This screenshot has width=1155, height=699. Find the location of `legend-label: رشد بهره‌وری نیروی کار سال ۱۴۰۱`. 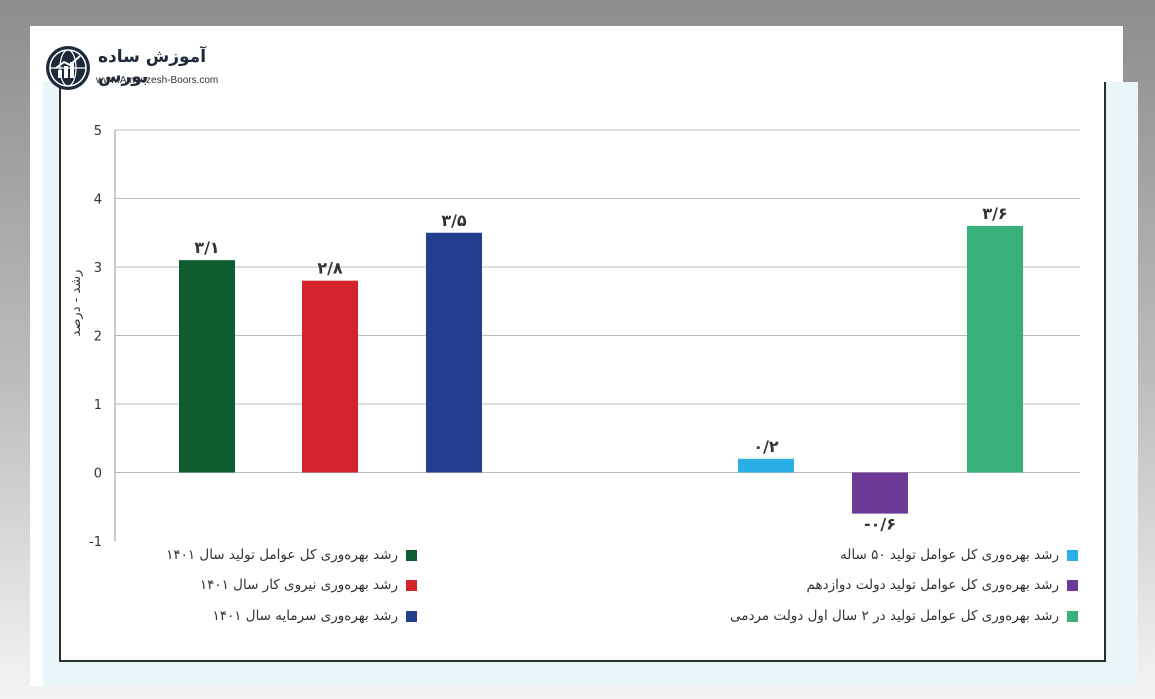

legend-label: رشد بهره‌وری نیروی کار سال ۱۴۰۱ is located at coordinates (298, 585).